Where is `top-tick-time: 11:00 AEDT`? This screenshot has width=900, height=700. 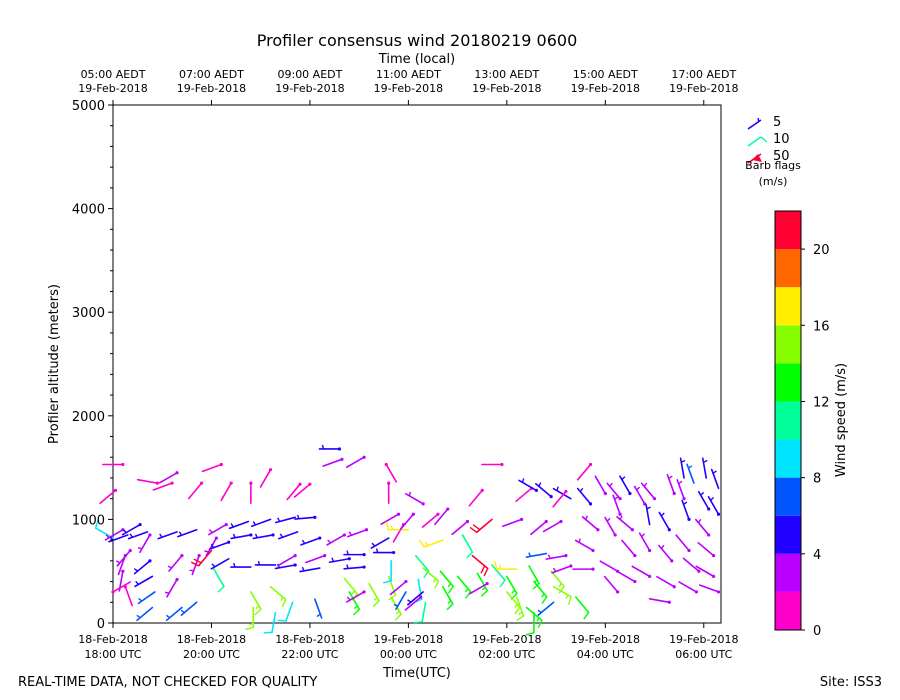 top-tick-time: 11:00 AEDT is located at coordinates (408, 74).